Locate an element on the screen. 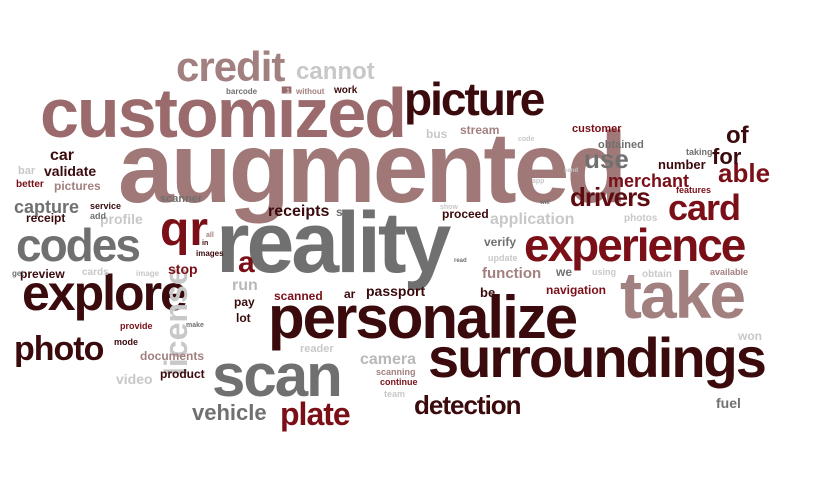 The image size is (828, 480). word-scanner: scanner is located at coordinates (181, 199).